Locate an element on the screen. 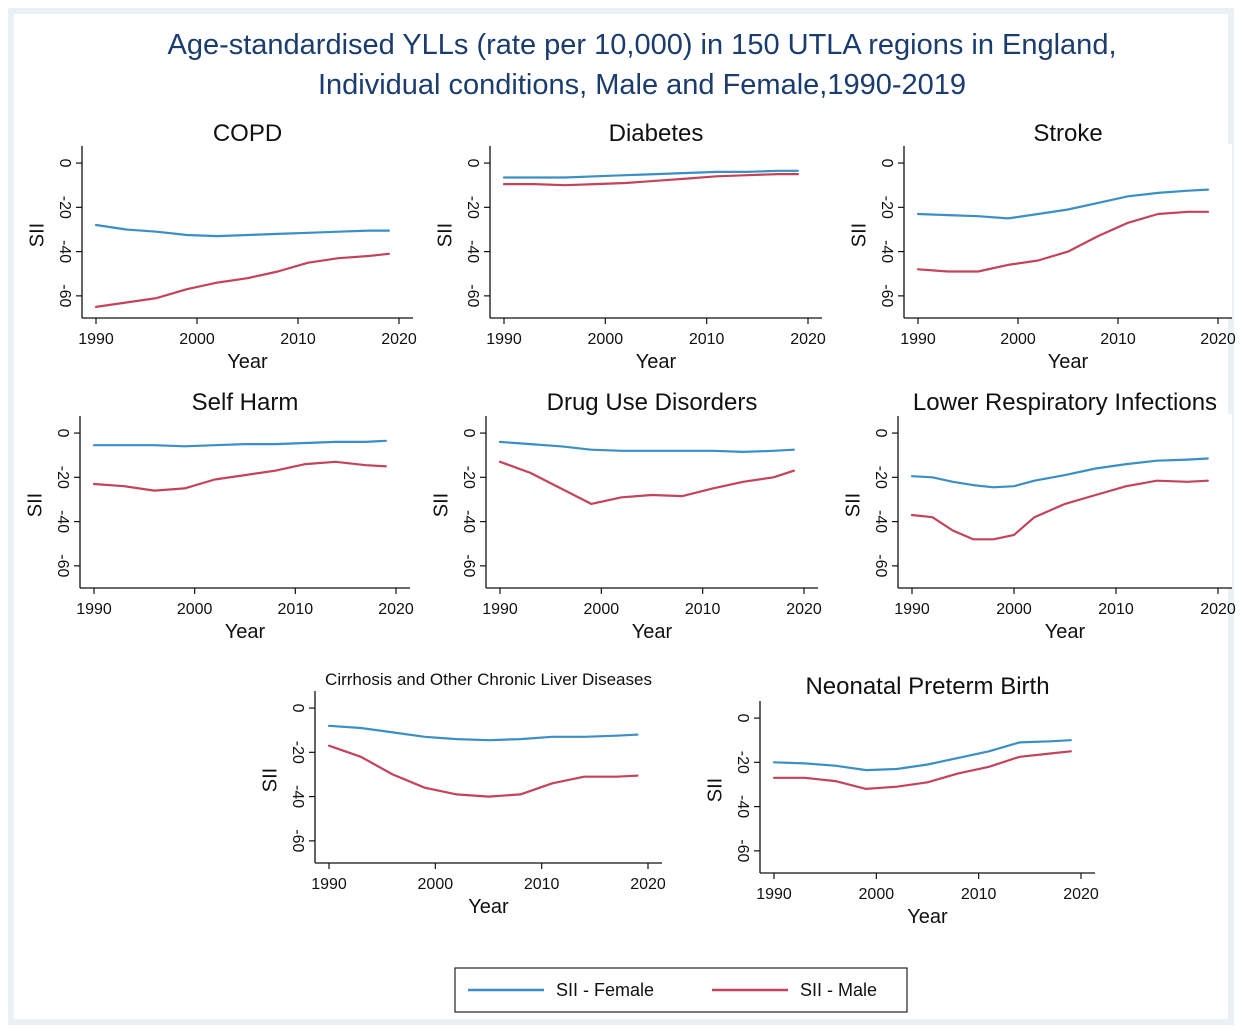 This screenshot has height=1033, width=1242. legend-label-sii-male: SII - Male is located at coordinates (838, 990).